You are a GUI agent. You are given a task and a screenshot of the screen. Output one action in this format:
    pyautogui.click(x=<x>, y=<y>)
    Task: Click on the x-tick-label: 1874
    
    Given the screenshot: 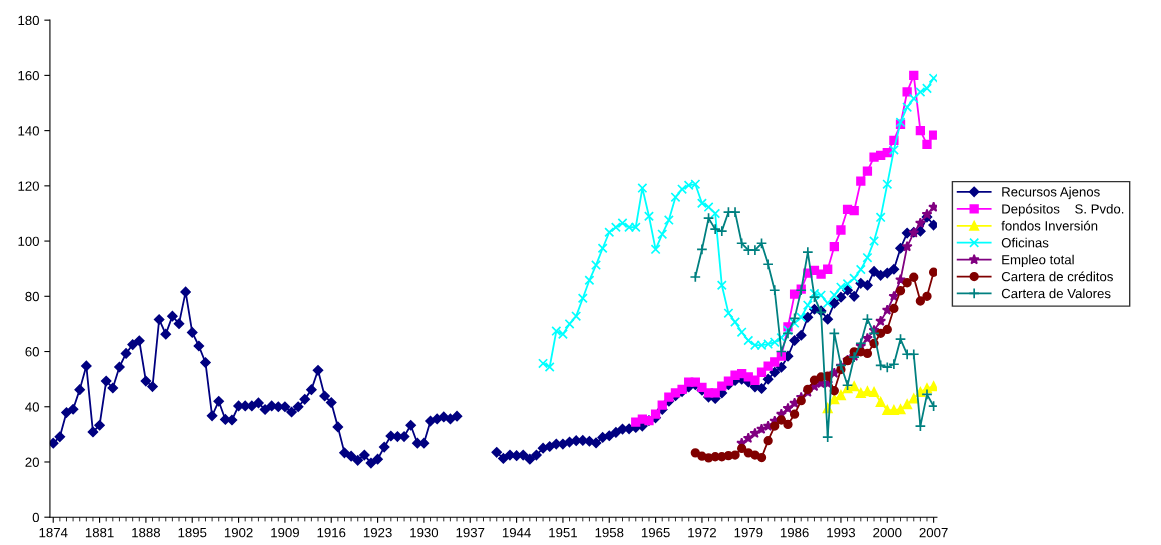 What is the action you would take?
    pyautogui.click(x=53, y=532)
    